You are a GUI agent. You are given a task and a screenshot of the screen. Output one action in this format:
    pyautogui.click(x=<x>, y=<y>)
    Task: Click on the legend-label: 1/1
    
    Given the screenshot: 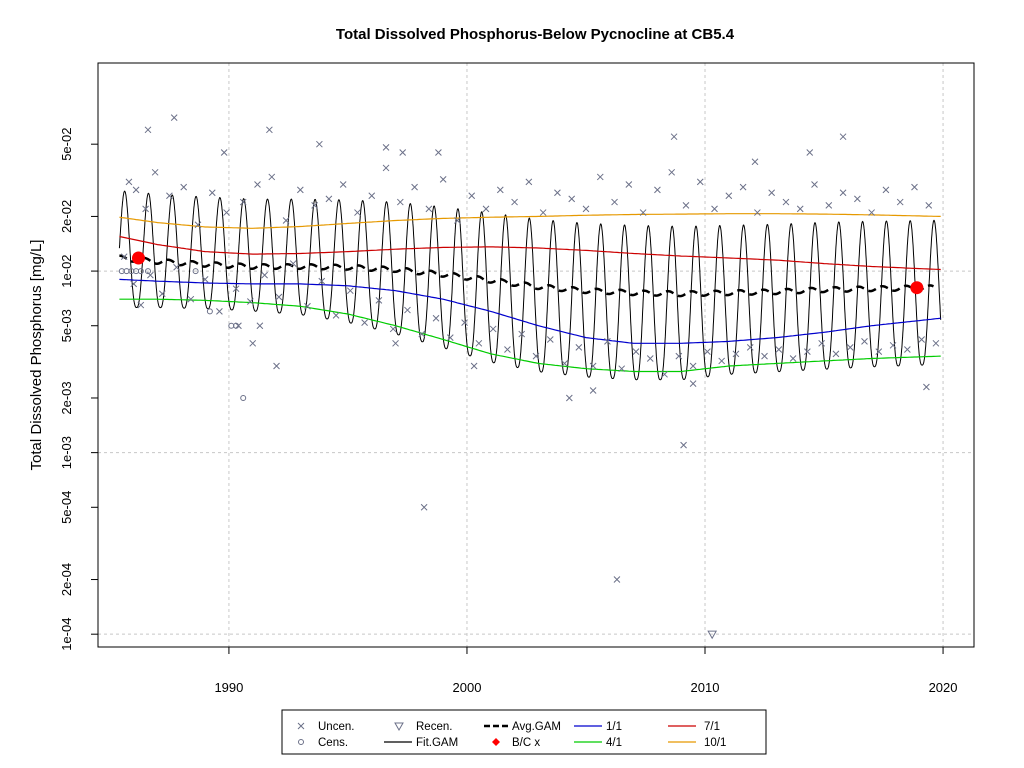 What is the action you would take?
    pyautogui.click(x=614, y=727)
    